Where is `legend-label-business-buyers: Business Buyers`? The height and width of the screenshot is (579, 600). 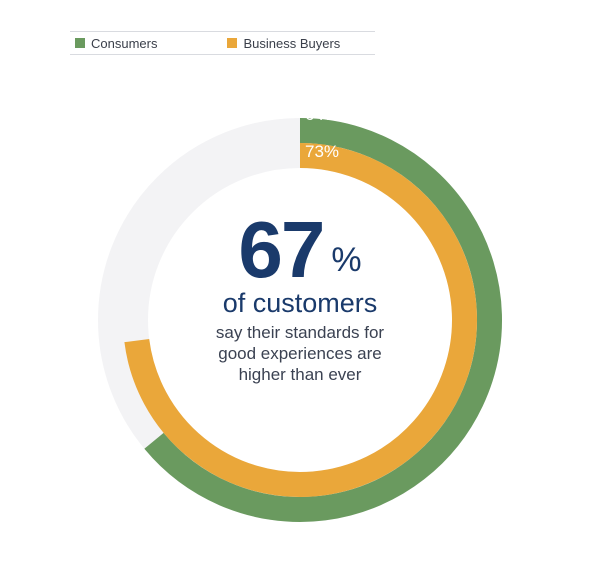
legend-label-business-buyers: Business Buyers is located at coordinates (292, 43).